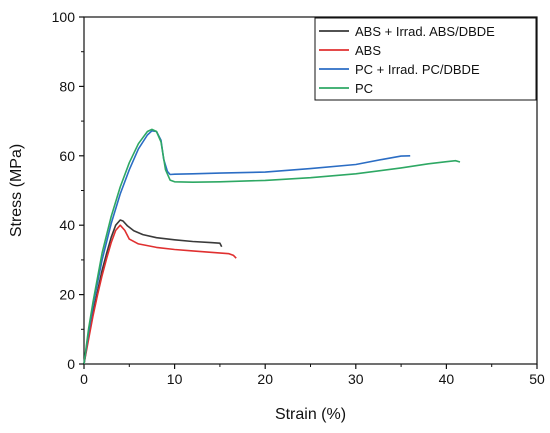  What do you see at coordinates (447, 379) in the screenshot?
I see `x-tick-label: 40` at bounding box center [447, 379].